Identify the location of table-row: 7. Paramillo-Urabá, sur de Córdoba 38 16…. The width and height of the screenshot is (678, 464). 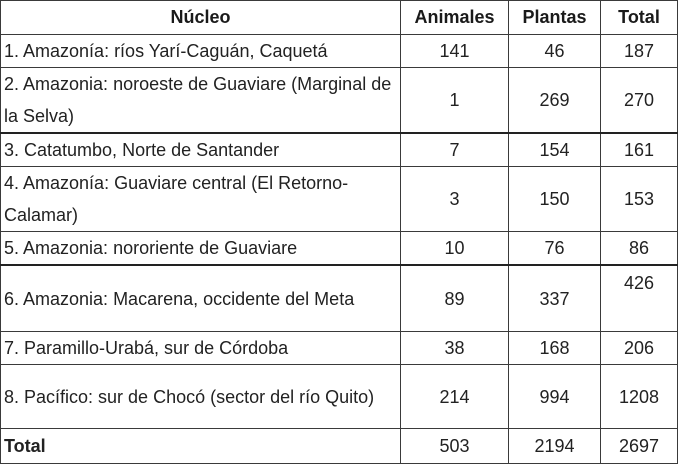
(339, 348).